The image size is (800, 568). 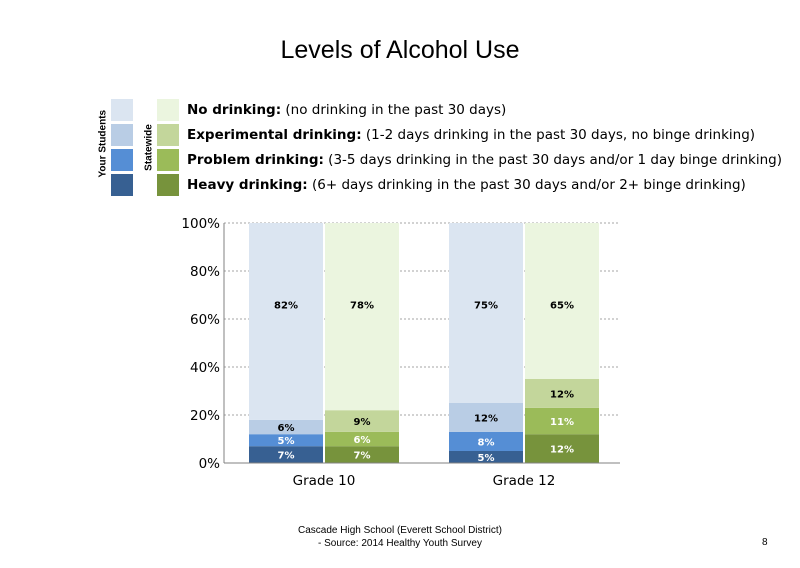 What do you see at coordinates (765, 542) in the screenshot?
I see `page-number: 8` at bounding box center [765, 542].